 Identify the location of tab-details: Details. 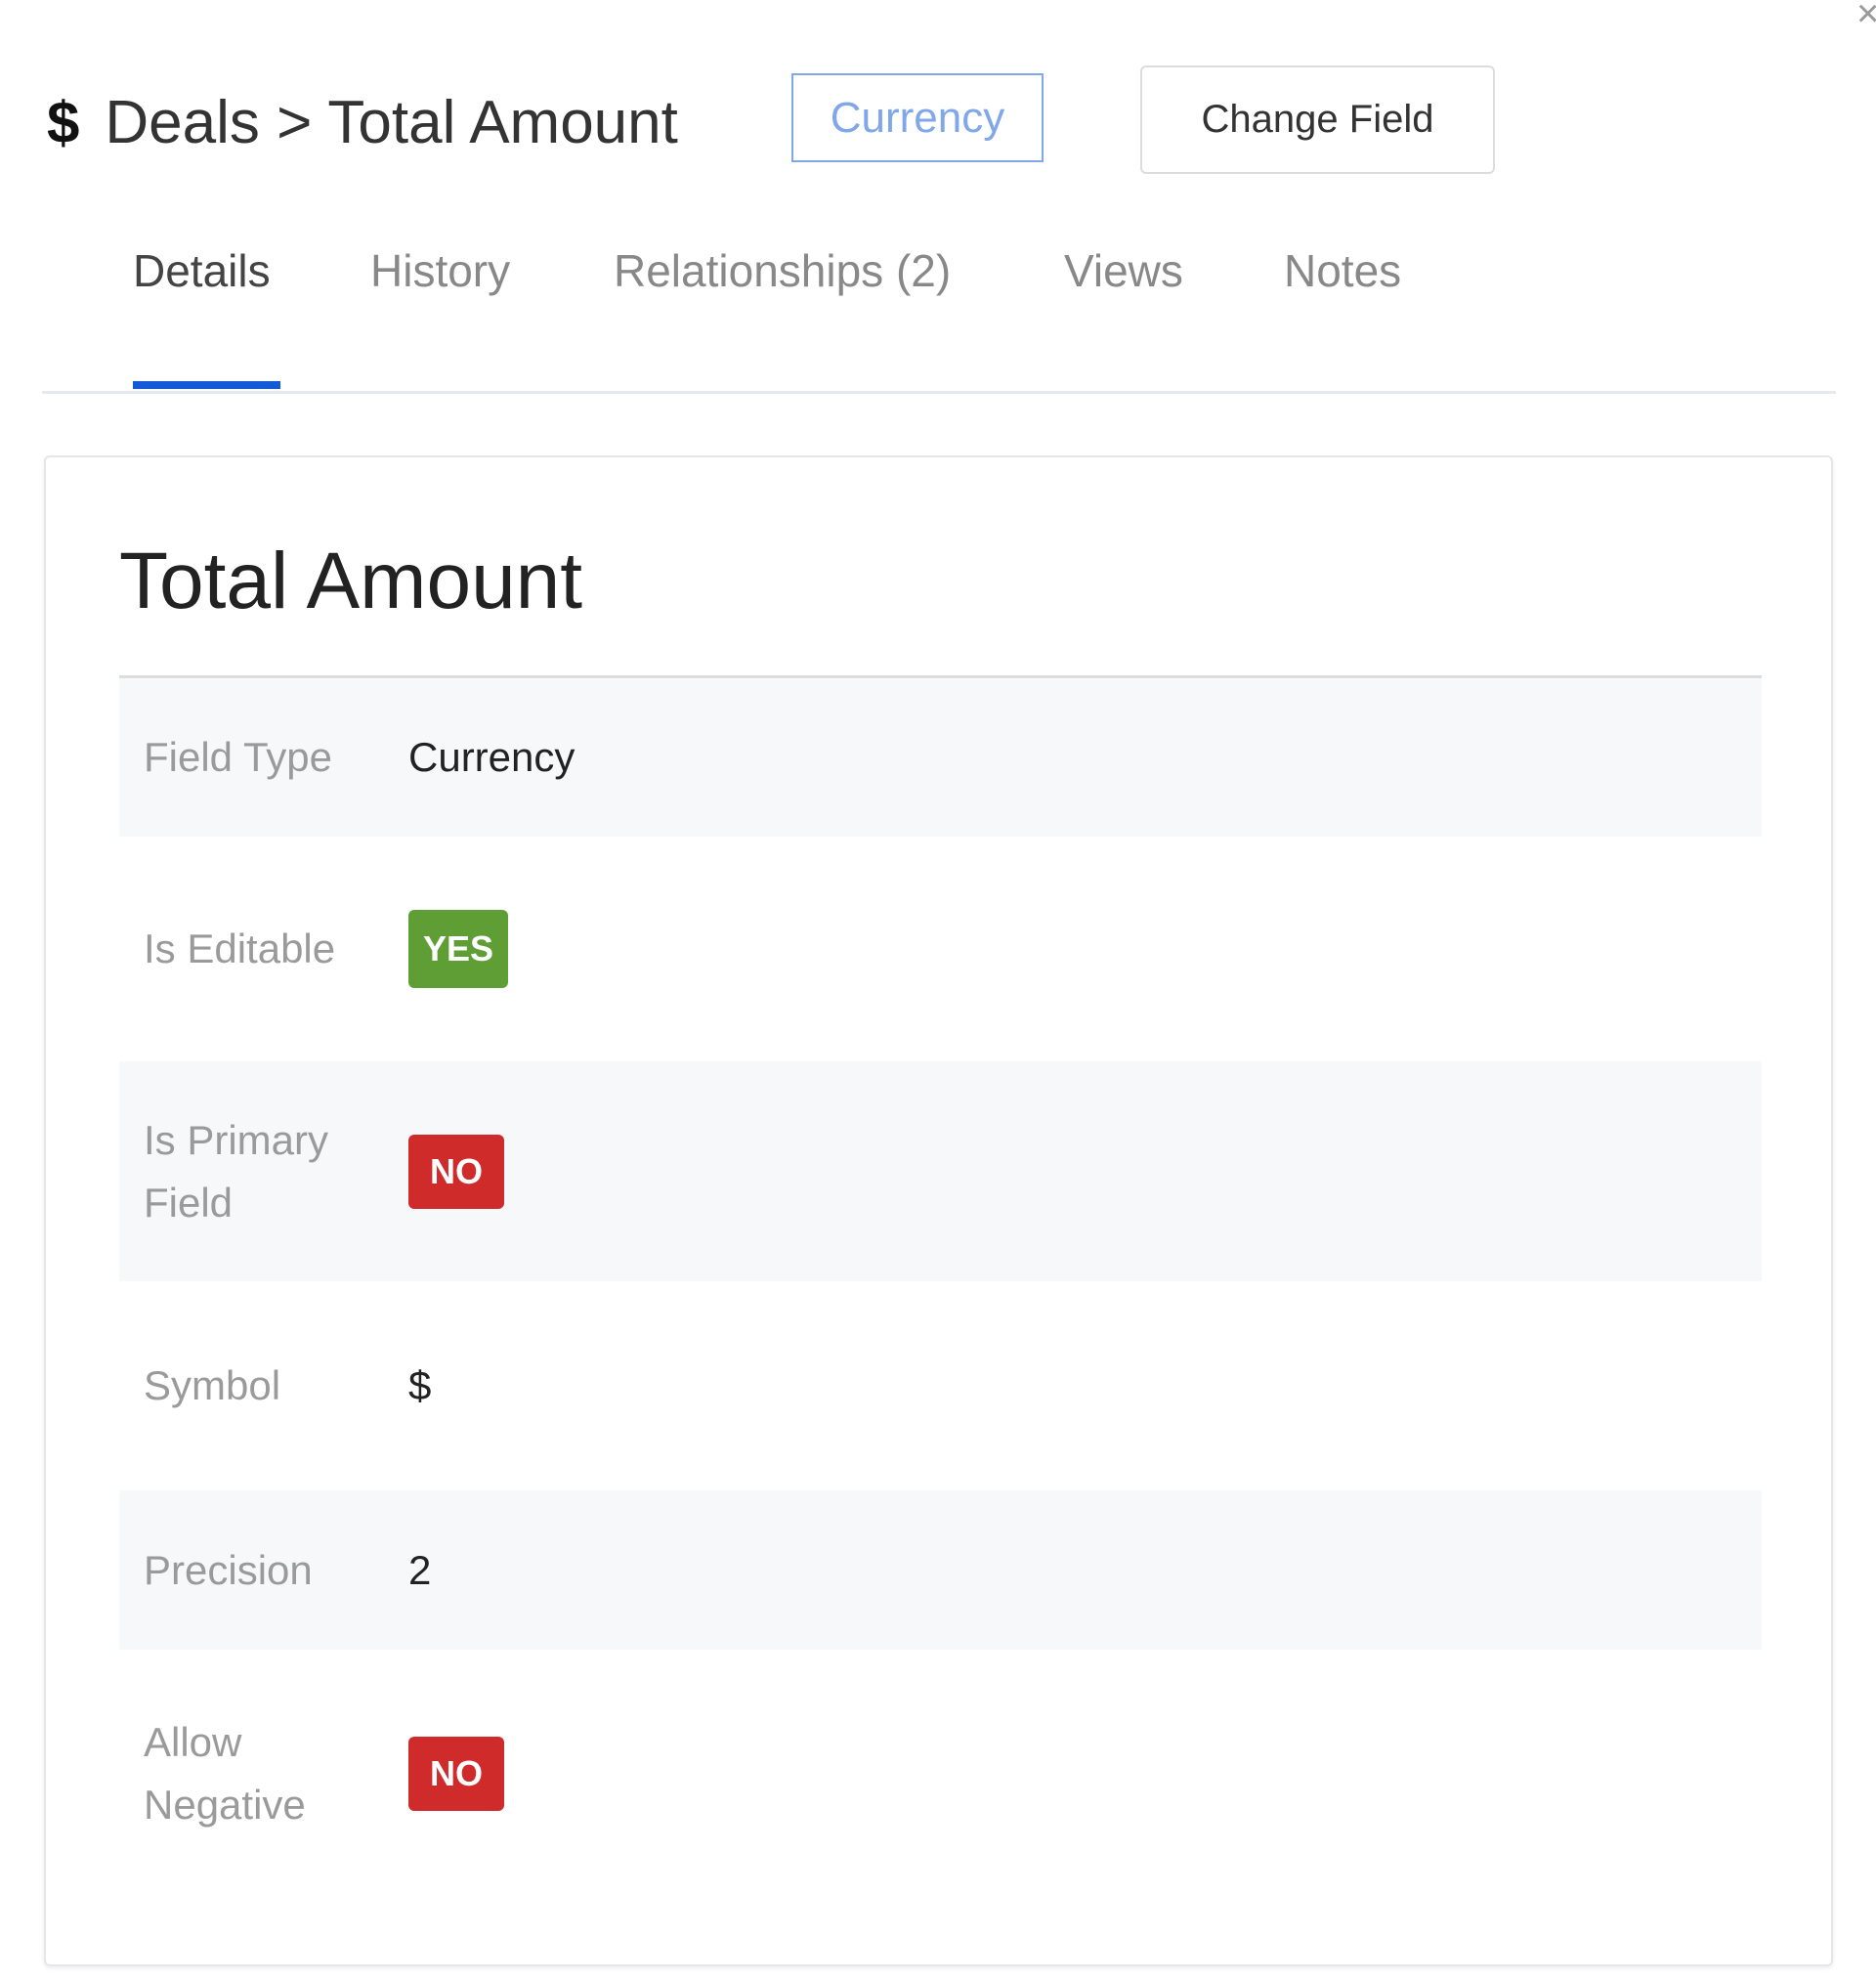
(202, 270).